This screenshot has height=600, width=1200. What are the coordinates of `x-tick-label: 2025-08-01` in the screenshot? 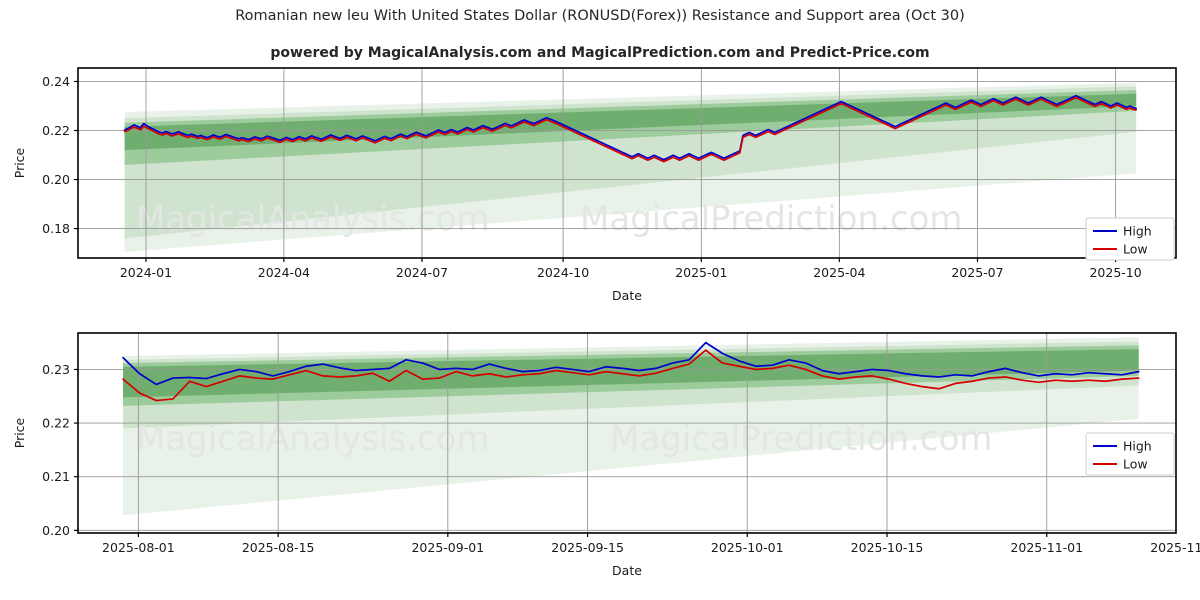 It's located at (138, 547).